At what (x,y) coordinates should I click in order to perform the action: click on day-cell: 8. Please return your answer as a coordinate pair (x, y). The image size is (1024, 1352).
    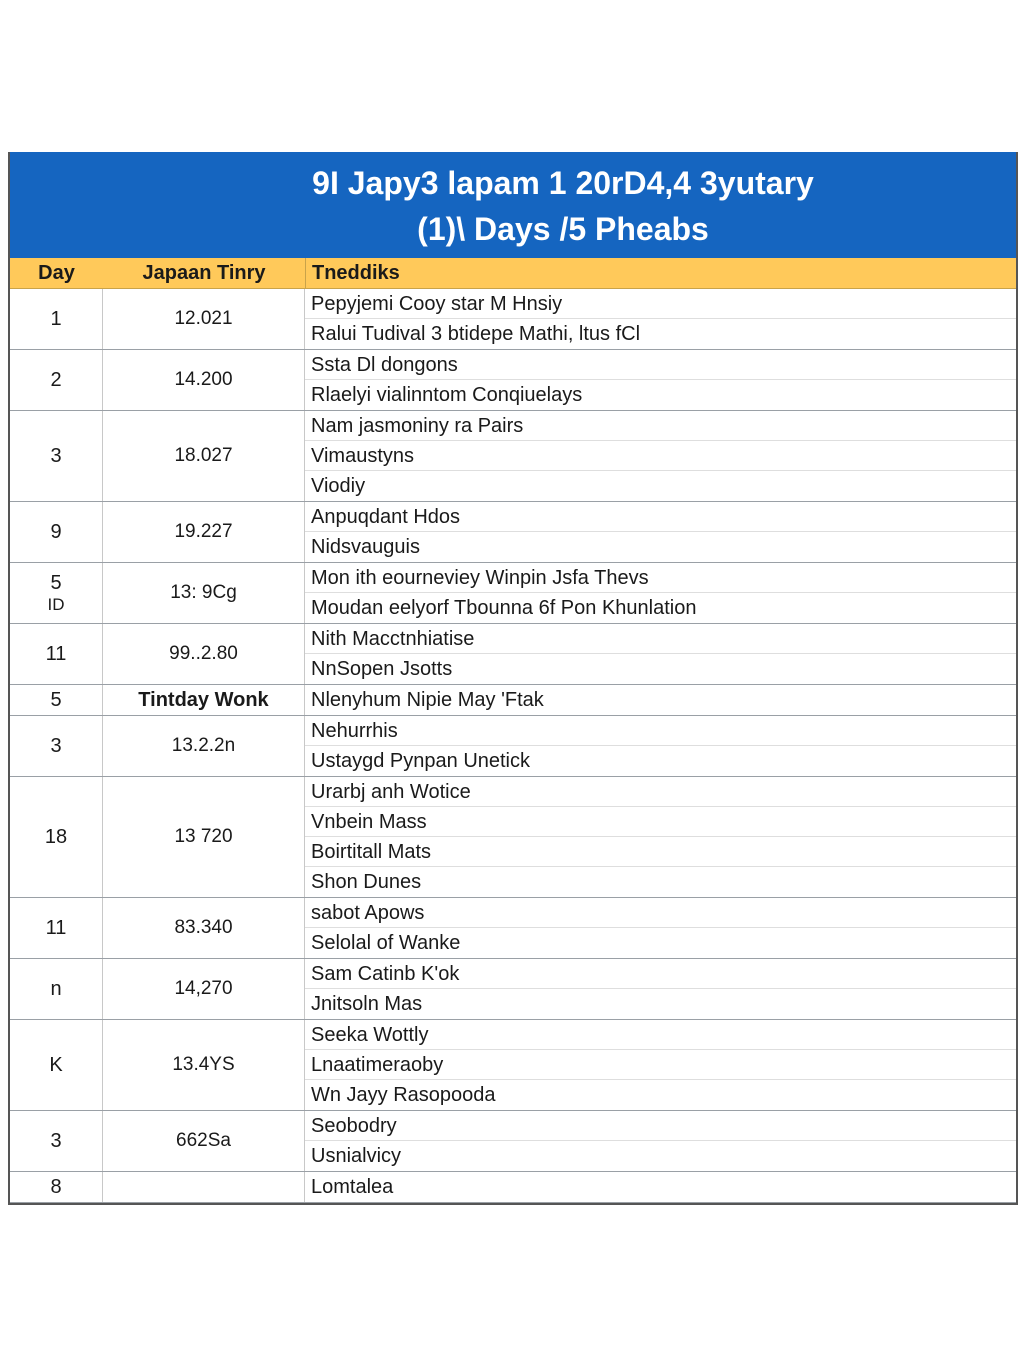
    Looking at the image, I should click on (56, 1187).